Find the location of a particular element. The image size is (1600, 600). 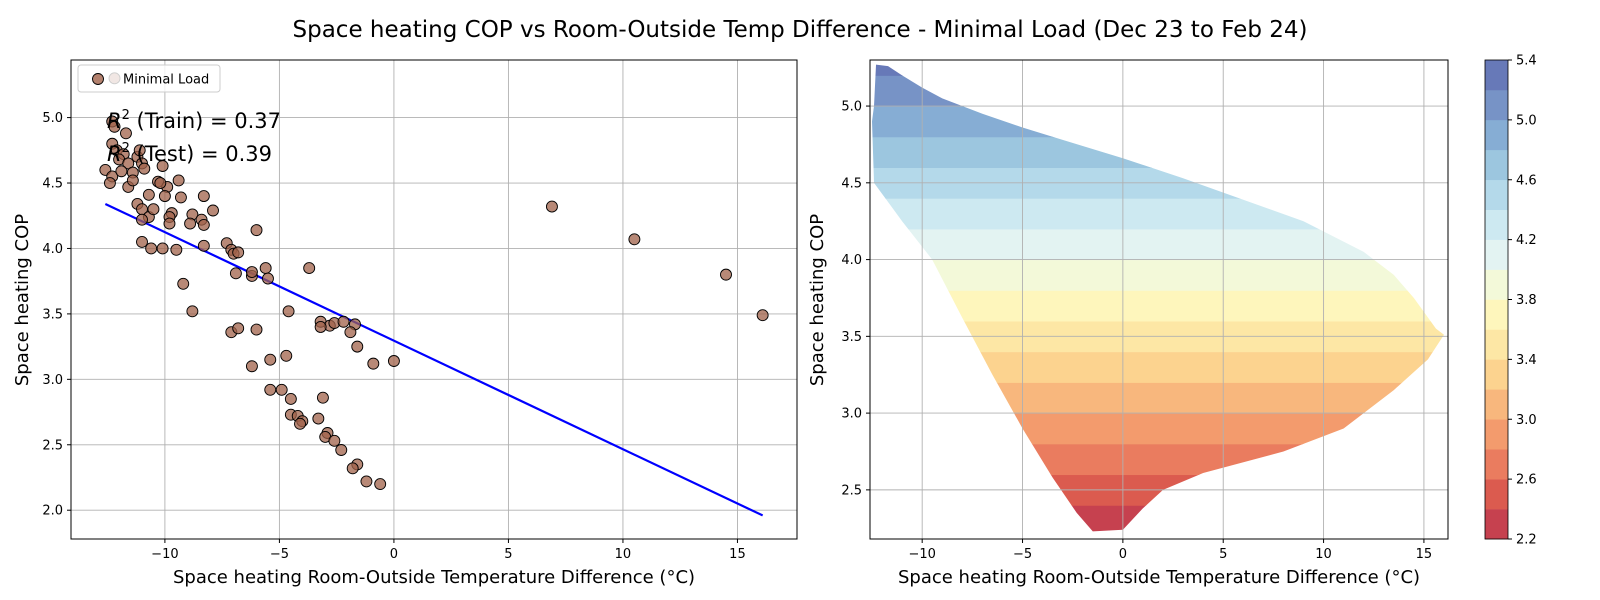

colorbar-tick-label: 2.2 is located at coordinates (1526, 540).